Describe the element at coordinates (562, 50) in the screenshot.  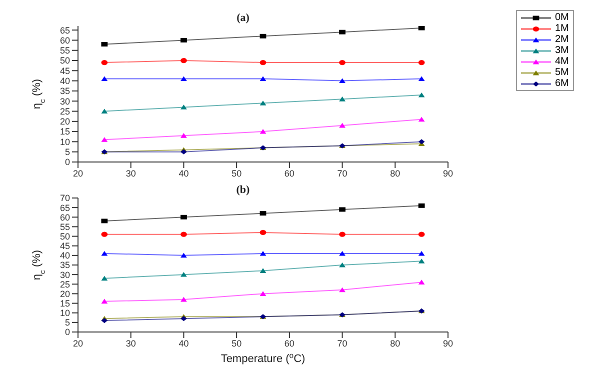
I see `legend-label: 3M` at that location.